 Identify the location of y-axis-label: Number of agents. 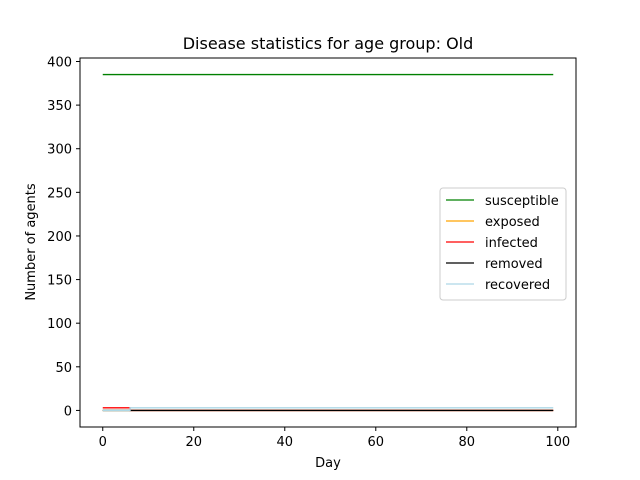
(31, 242).